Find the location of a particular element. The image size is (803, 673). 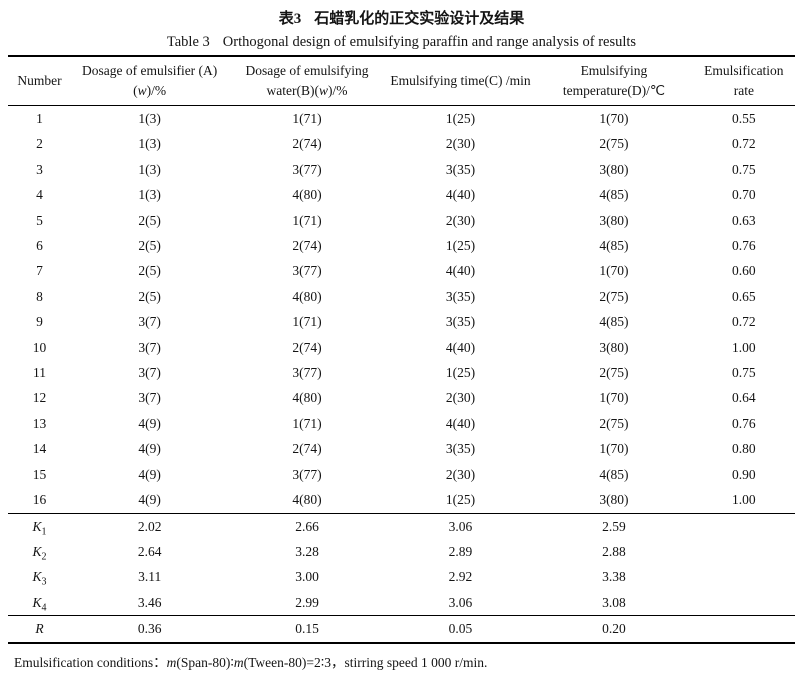

table-cell: 0.05 is located at coordinates (460, 629).